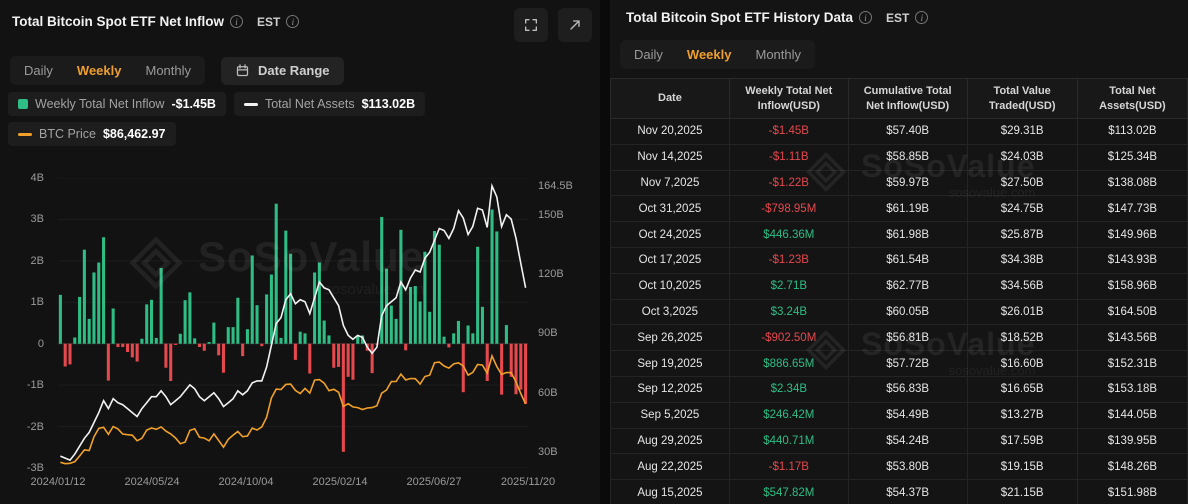 This screenshot has height=504, width=1188. Describe the element at coordinates (709, 54) in the screenshot. I see `history-tab-weekly: Weekly` at that location.